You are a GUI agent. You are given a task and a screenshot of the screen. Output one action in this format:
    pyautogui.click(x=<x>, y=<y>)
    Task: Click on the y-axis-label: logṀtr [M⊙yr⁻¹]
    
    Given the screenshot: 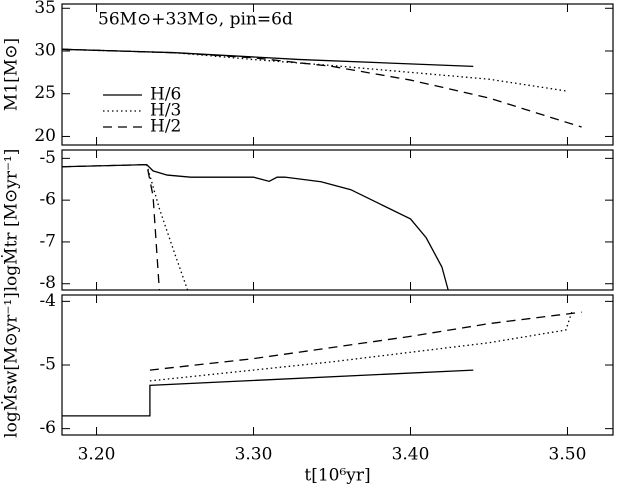 What is the action you would take?
    pyautogui.click(x=11, y=220)
    